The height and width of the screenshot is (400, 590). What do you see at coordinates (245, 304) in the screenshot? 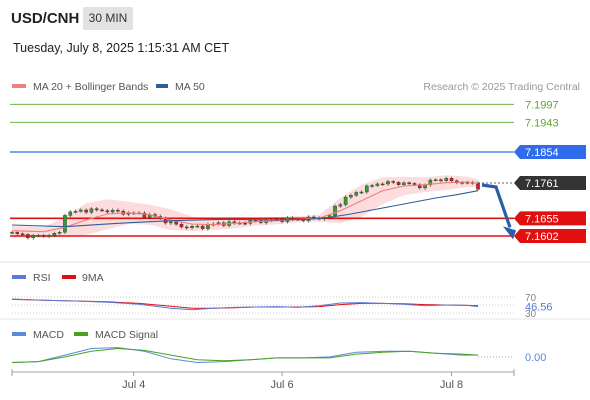
I see `rsi-line` at bounding box center [245, 304].